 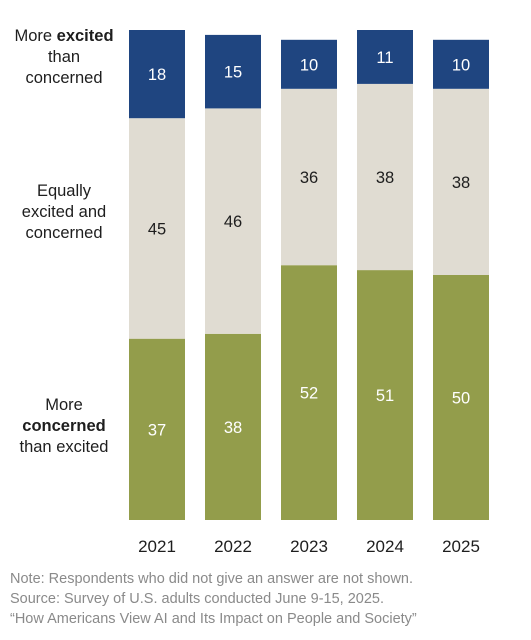 I want to click on data-label-more-concerned-than-excited-2025: 50, so click(x=461, y=399).